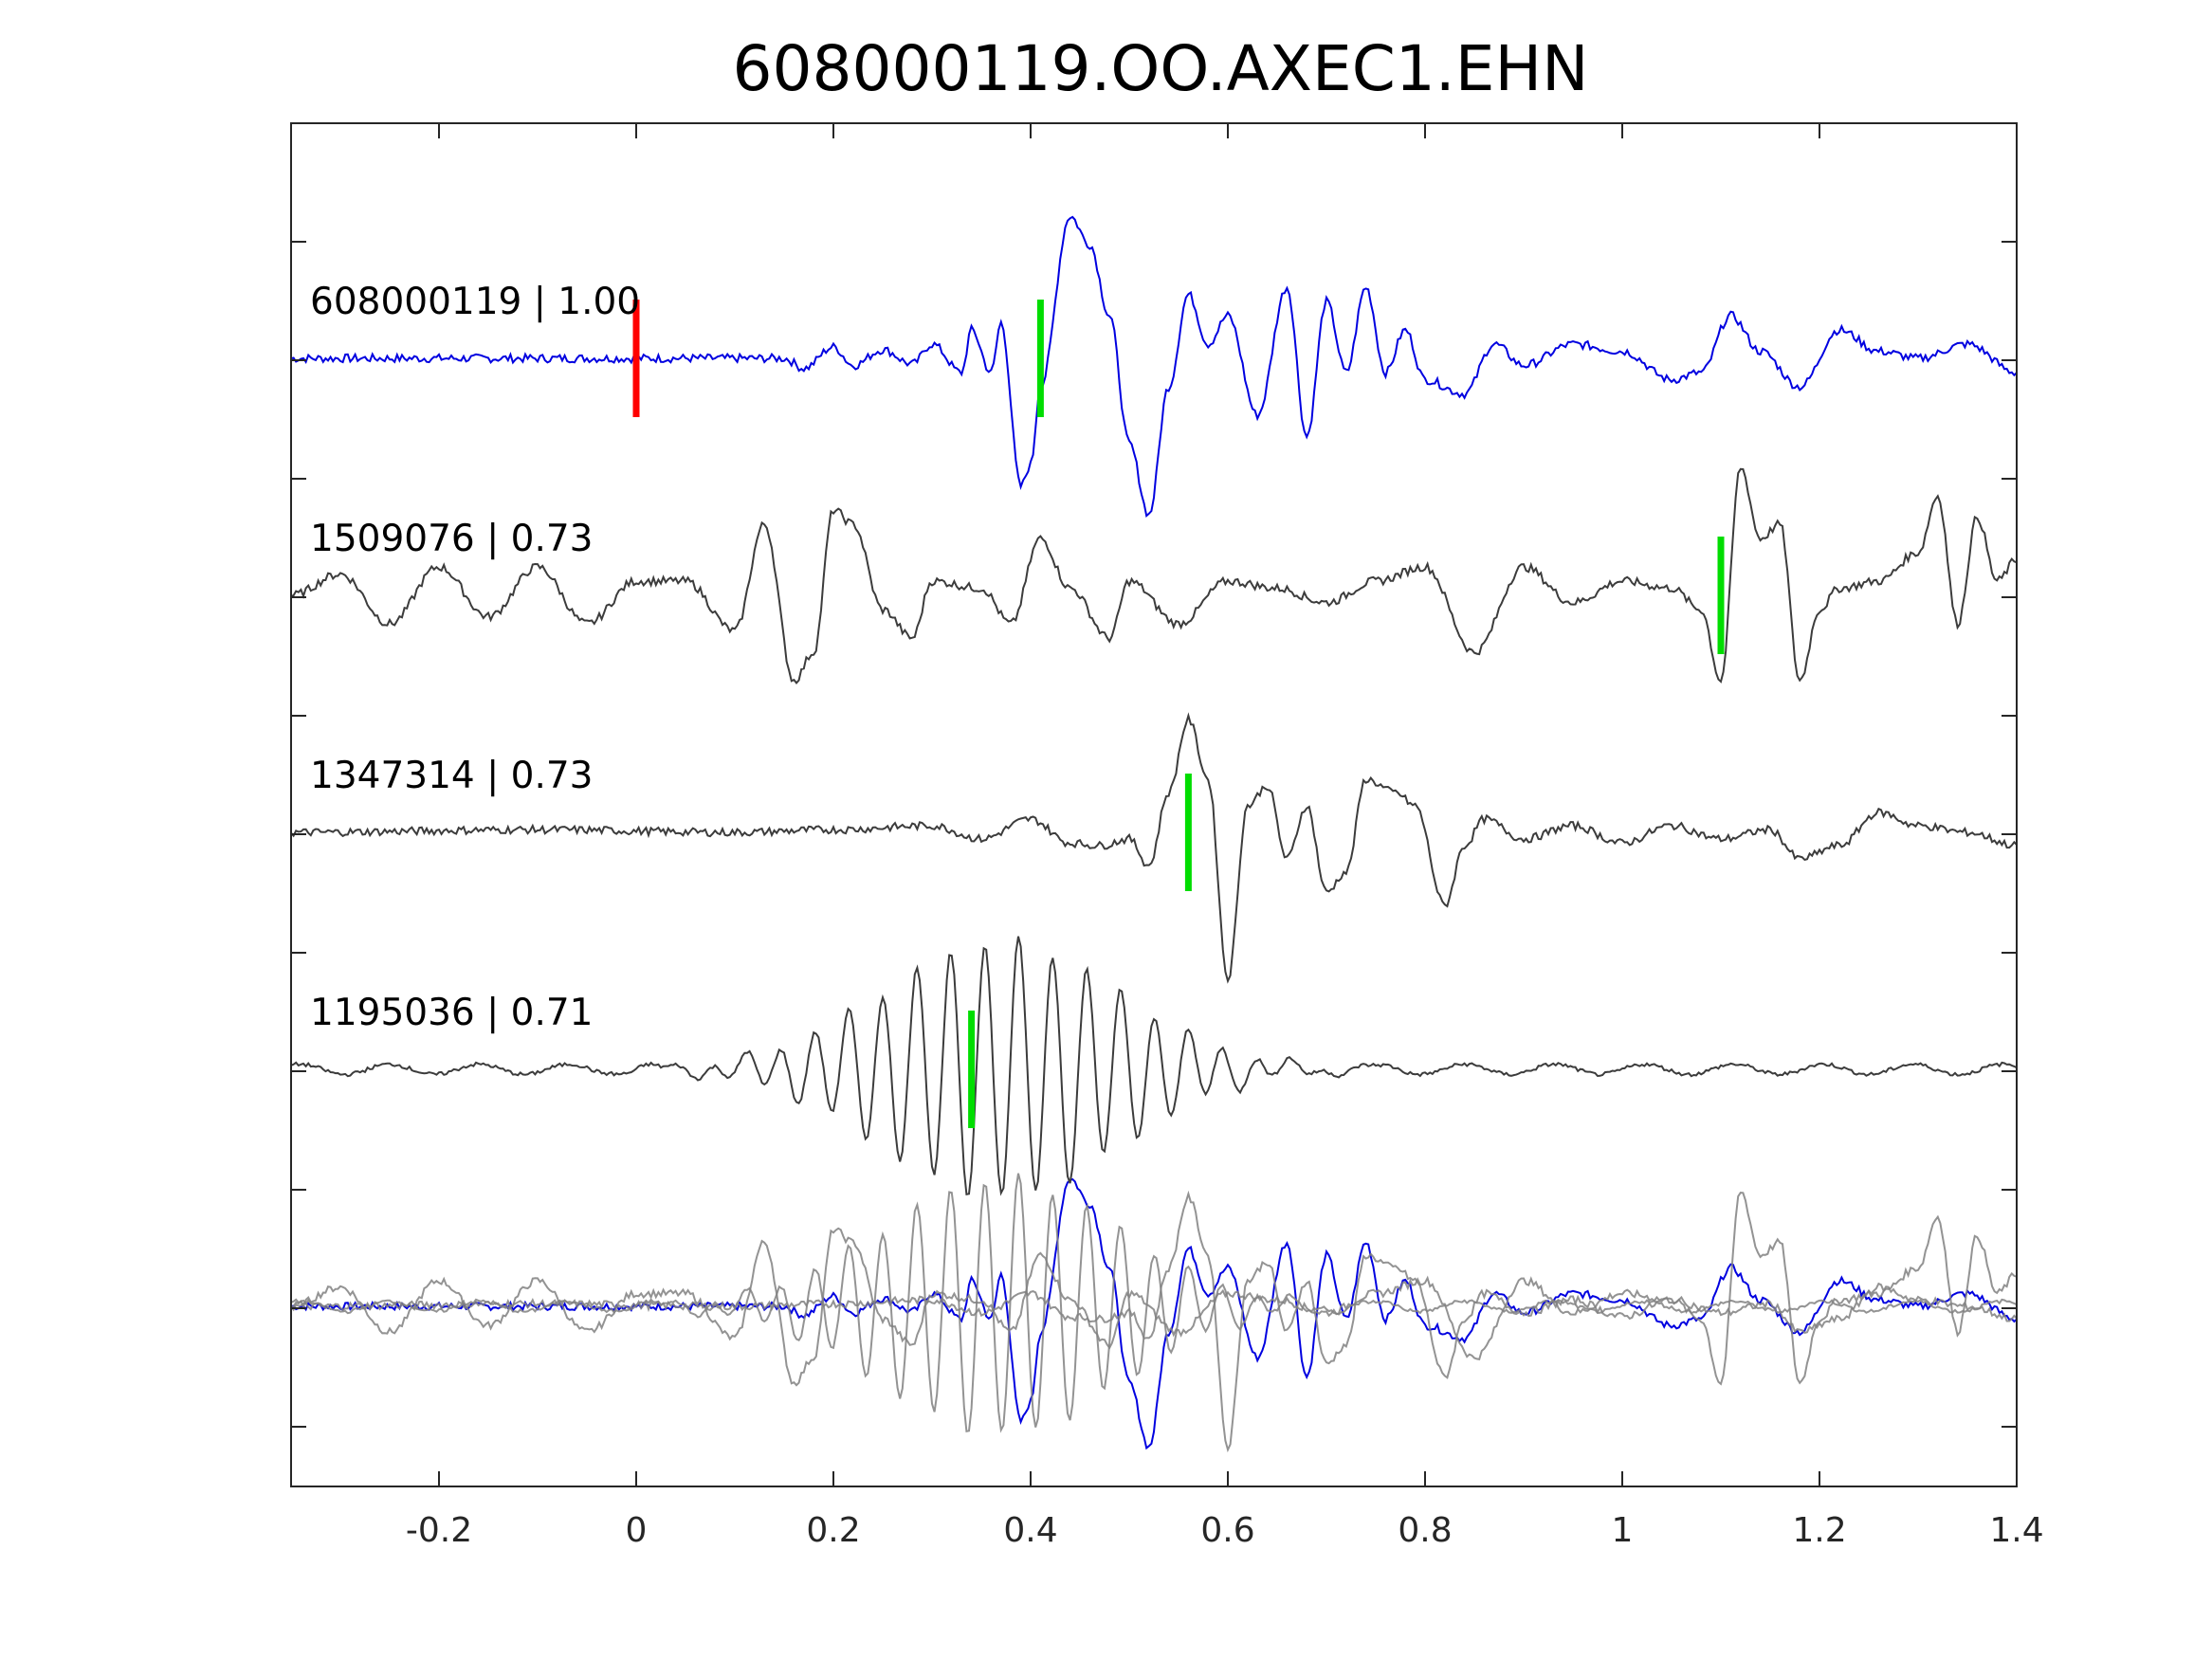 The image size is (2212, 1659). What do you see at coordinates (637, 1530) in the screenshot?
I see `x-tick-label: 0` at bounding box center [637, 1530].